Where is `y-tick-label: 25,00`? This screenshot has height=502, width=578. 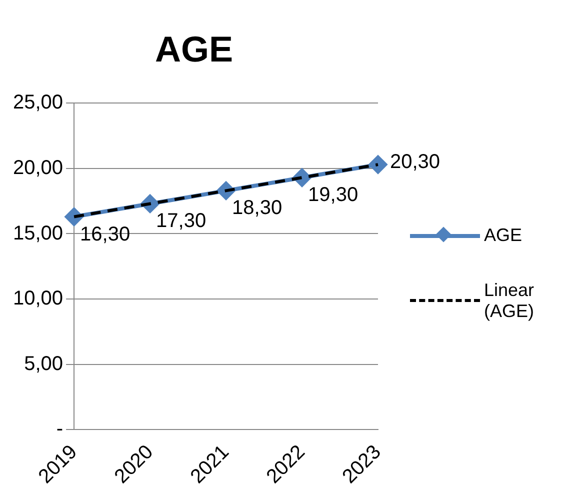 y-tick-label: 25,00 is located at coordinates (38, 103).